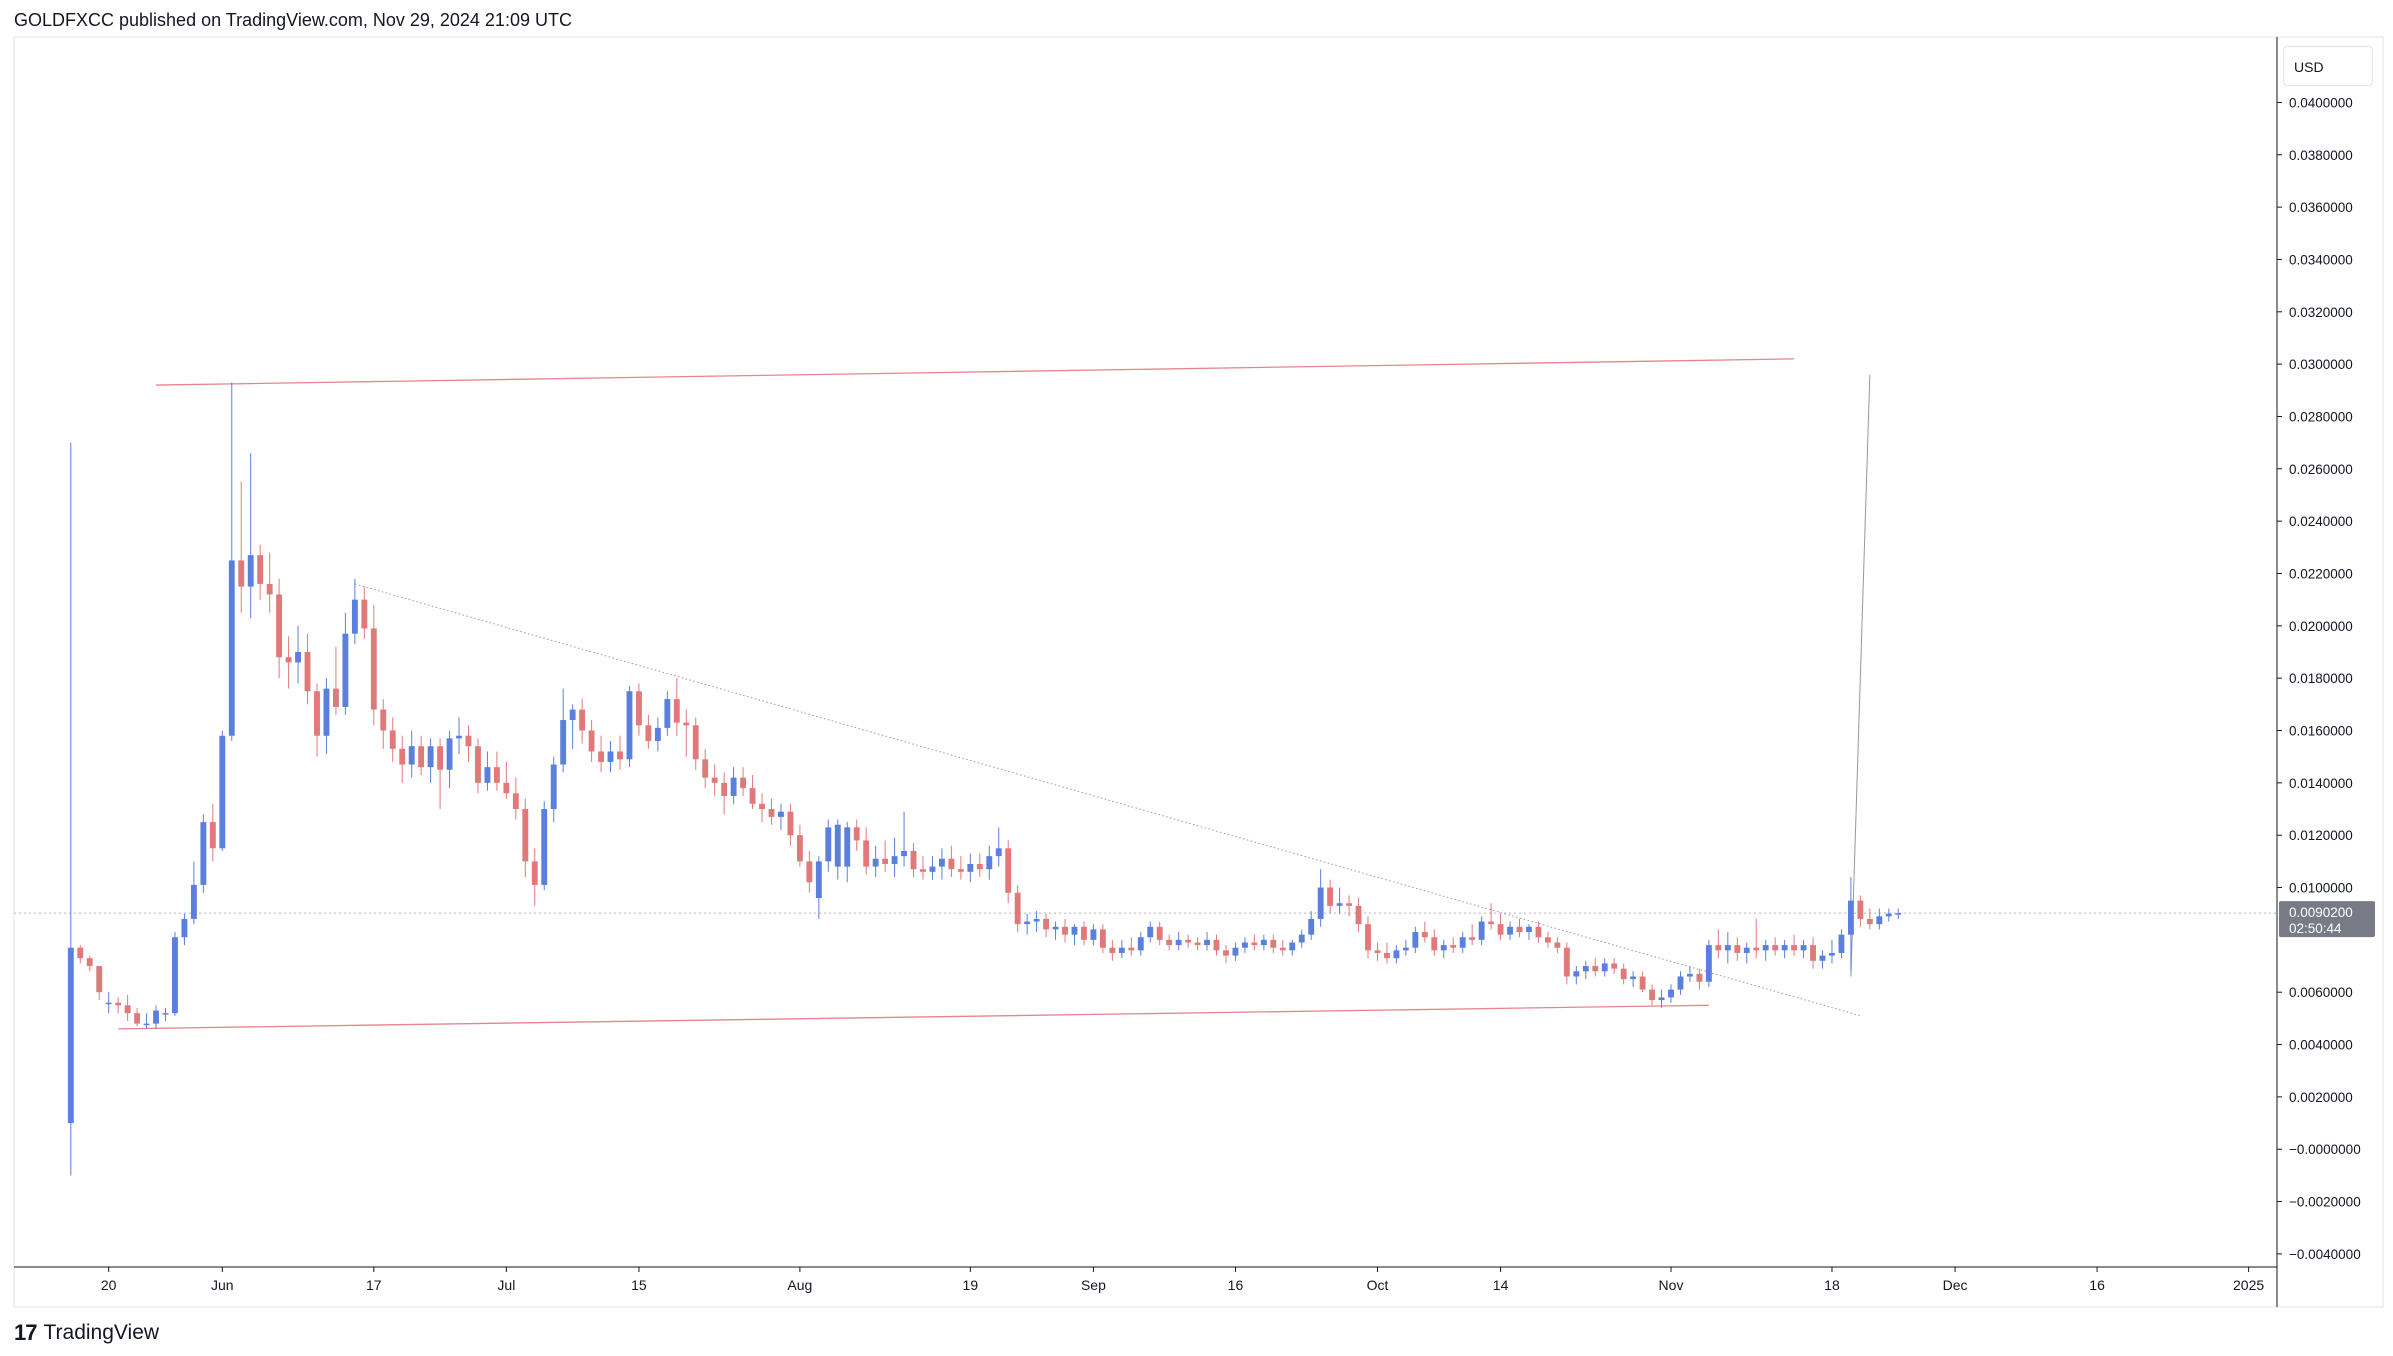 This screenshot has width=2393, height=1356. I want to click on time-tick-label: Sep, so click(1093, 1285).